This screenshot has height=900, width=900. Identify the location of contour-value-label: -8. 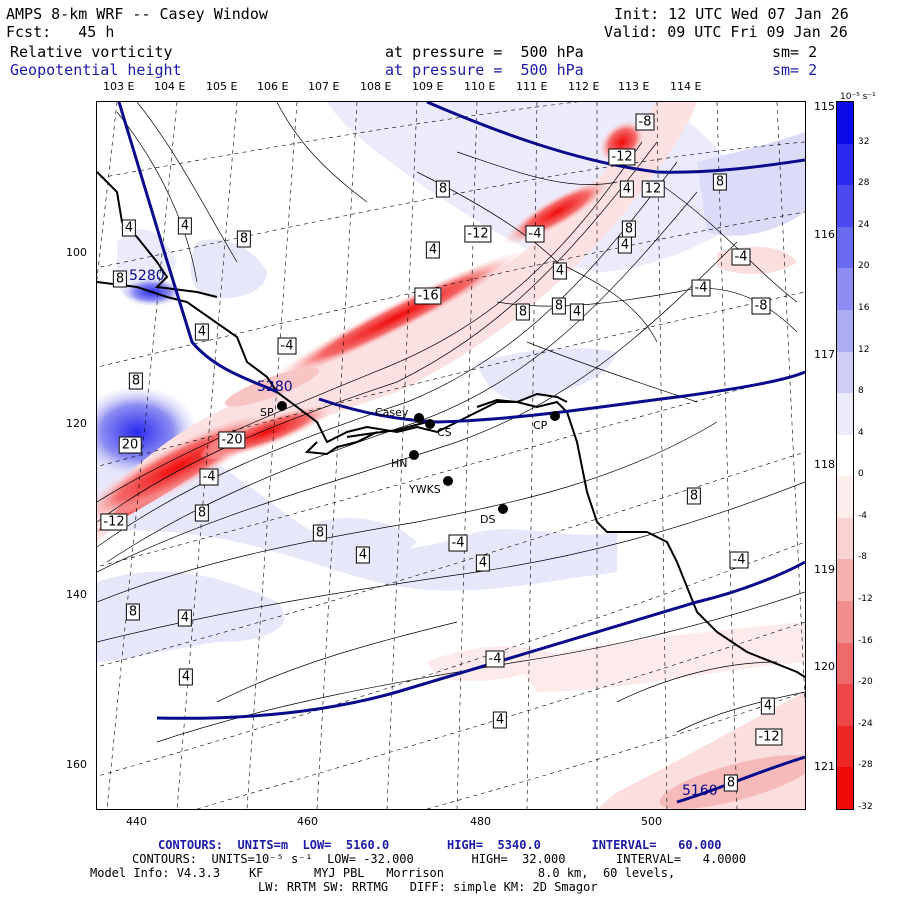
(645, 122).